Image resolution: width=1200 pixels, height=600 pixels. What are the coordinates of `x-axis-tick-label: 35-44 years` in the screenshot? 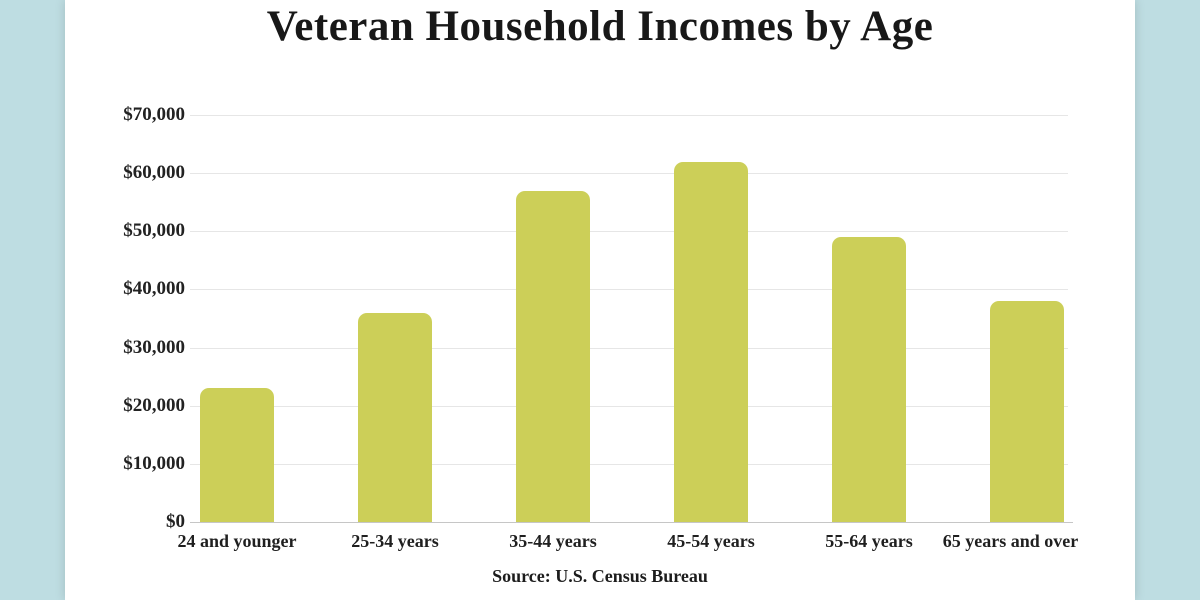 It's located at (553, 541).